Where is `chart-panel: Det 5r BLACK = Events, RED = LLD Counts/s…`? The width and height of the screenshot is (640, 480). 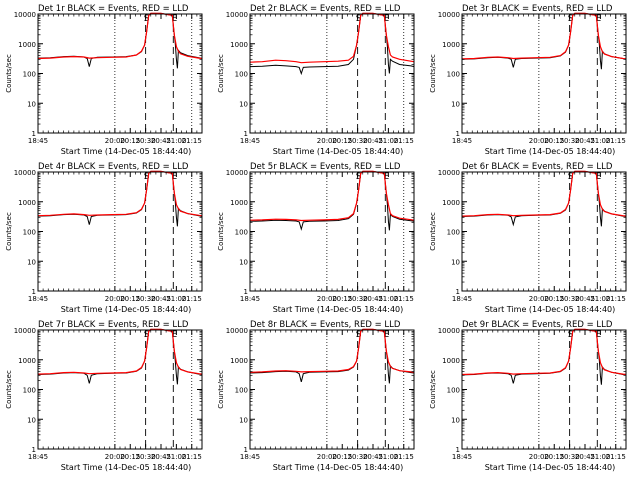
chart-panel: Det 5r BLACK = Events, RED = LLD Counts/s… is located at coordinates (316, 238).